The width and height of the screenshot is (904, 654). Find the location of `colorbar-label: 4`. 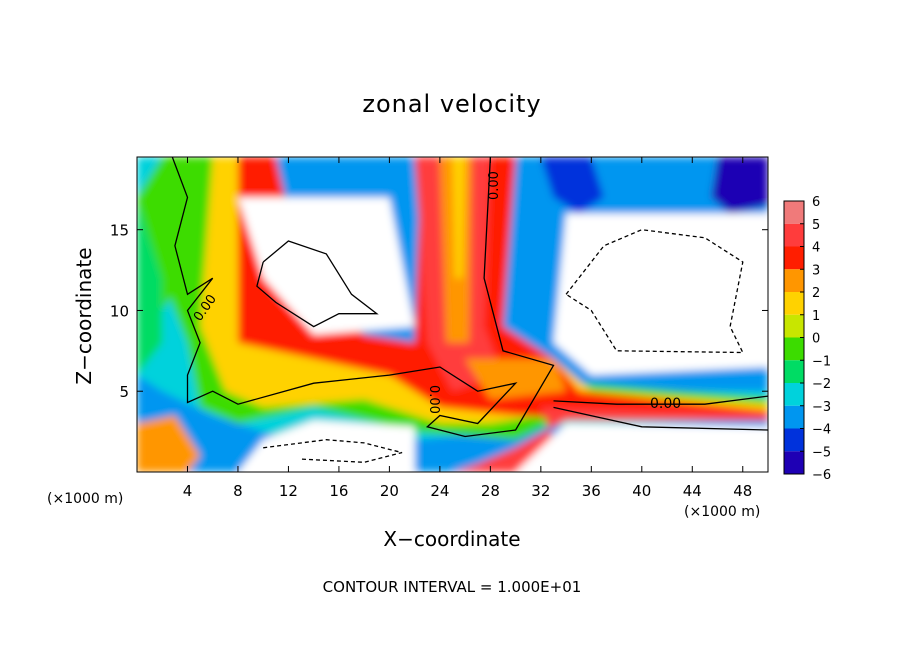

colorbar-label: 4 is located at coordinates (816, 248).